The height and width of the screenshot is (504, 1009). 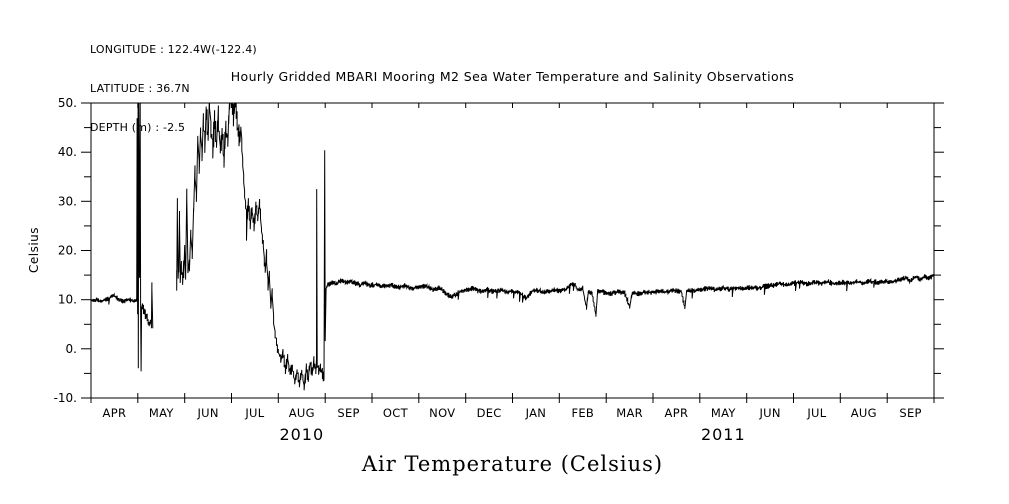 I want to click on year-label: 2011, so click(x=723, y=434).